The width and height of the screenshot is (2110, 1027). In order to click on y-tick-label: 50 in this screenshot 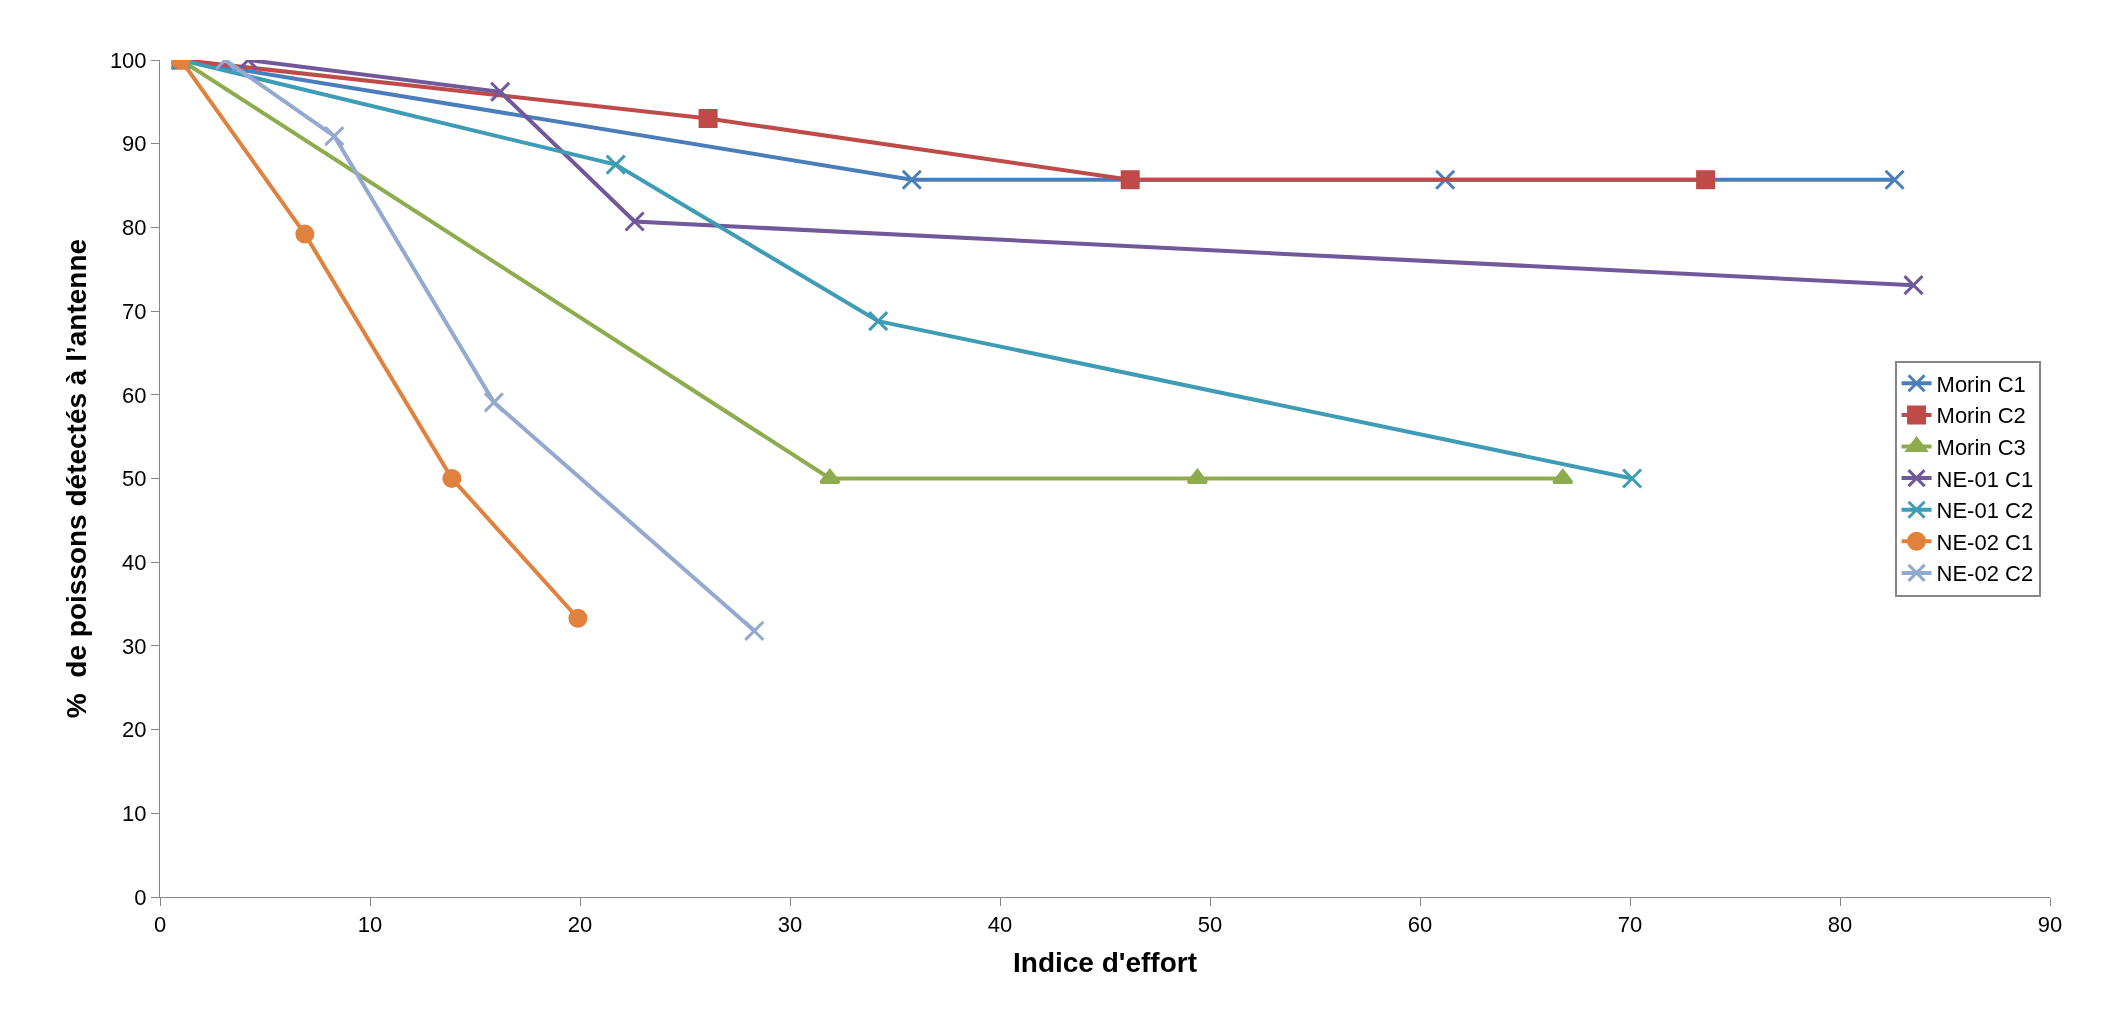, I will do `click(134, 479)`.